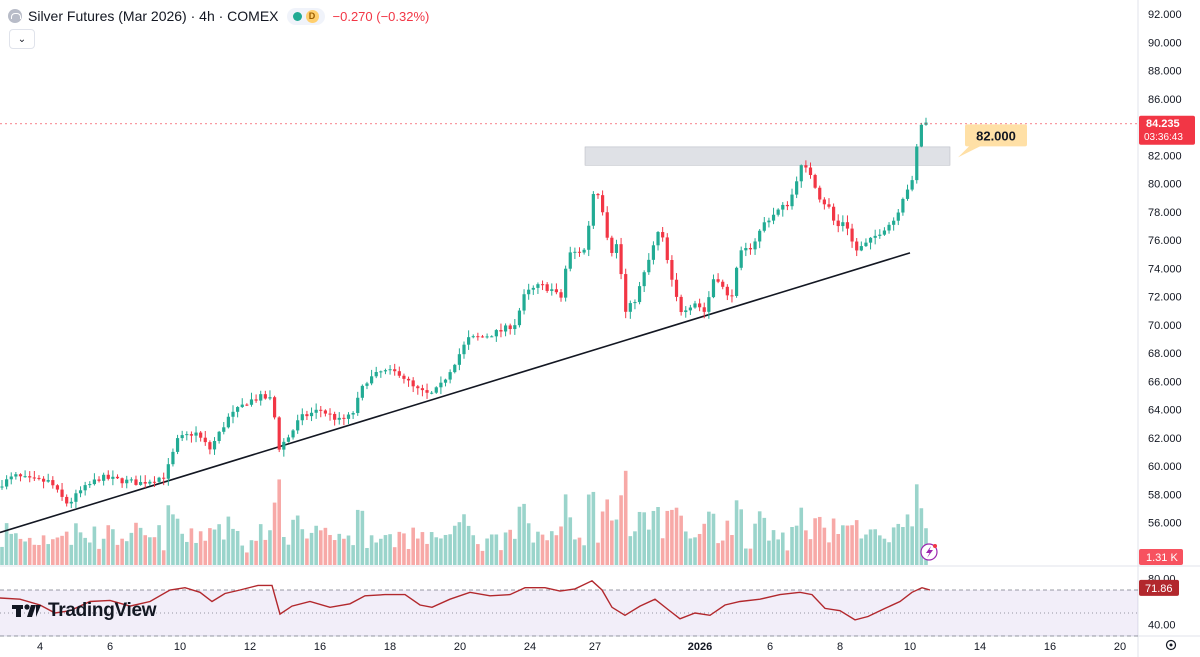 This screenshot has height=657, width=1200. I want to click on settings-gear-icon, so click(1171, 645).